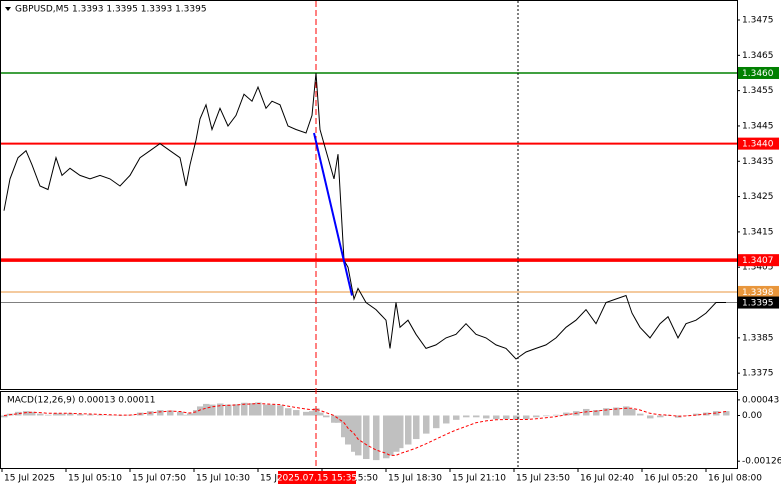  I want to click on level-label: 1.3407, so click(758, 261).